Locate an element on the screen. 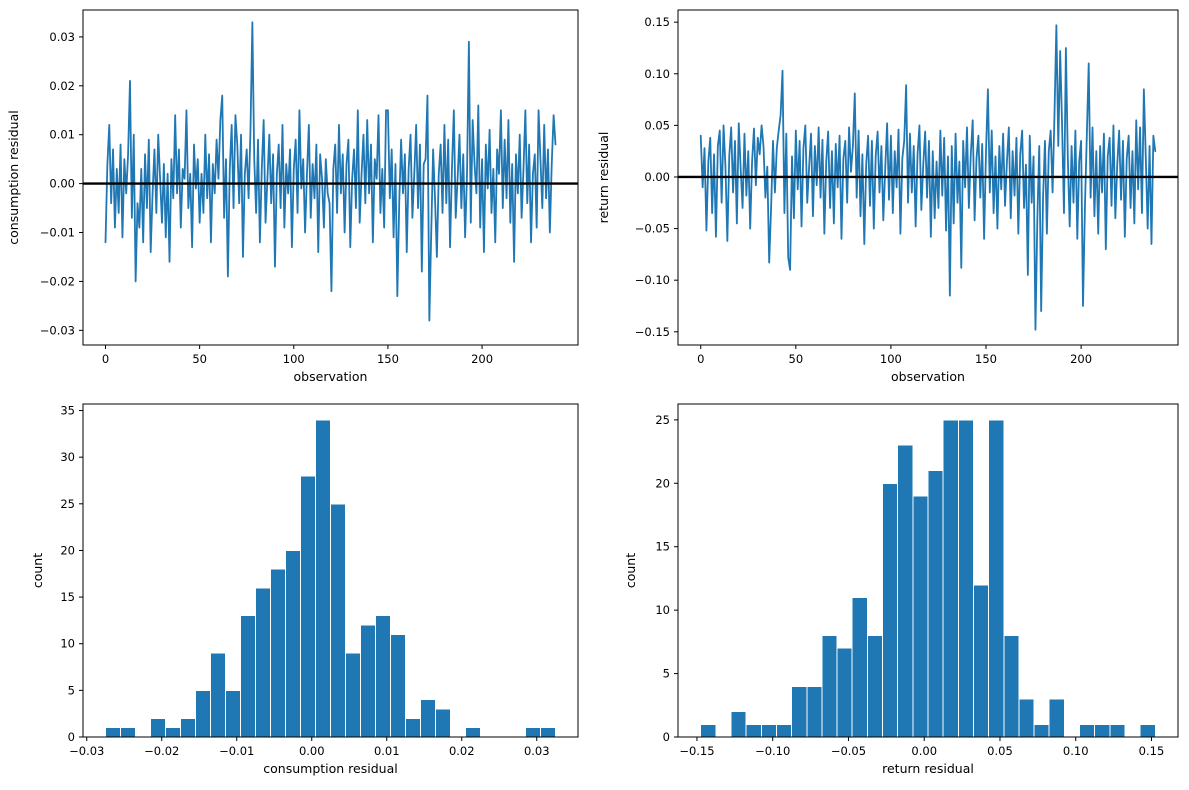 The height and width of the screenshot is (790, 1189). x-tick-label: 100 is located at coordinates (294, 359).